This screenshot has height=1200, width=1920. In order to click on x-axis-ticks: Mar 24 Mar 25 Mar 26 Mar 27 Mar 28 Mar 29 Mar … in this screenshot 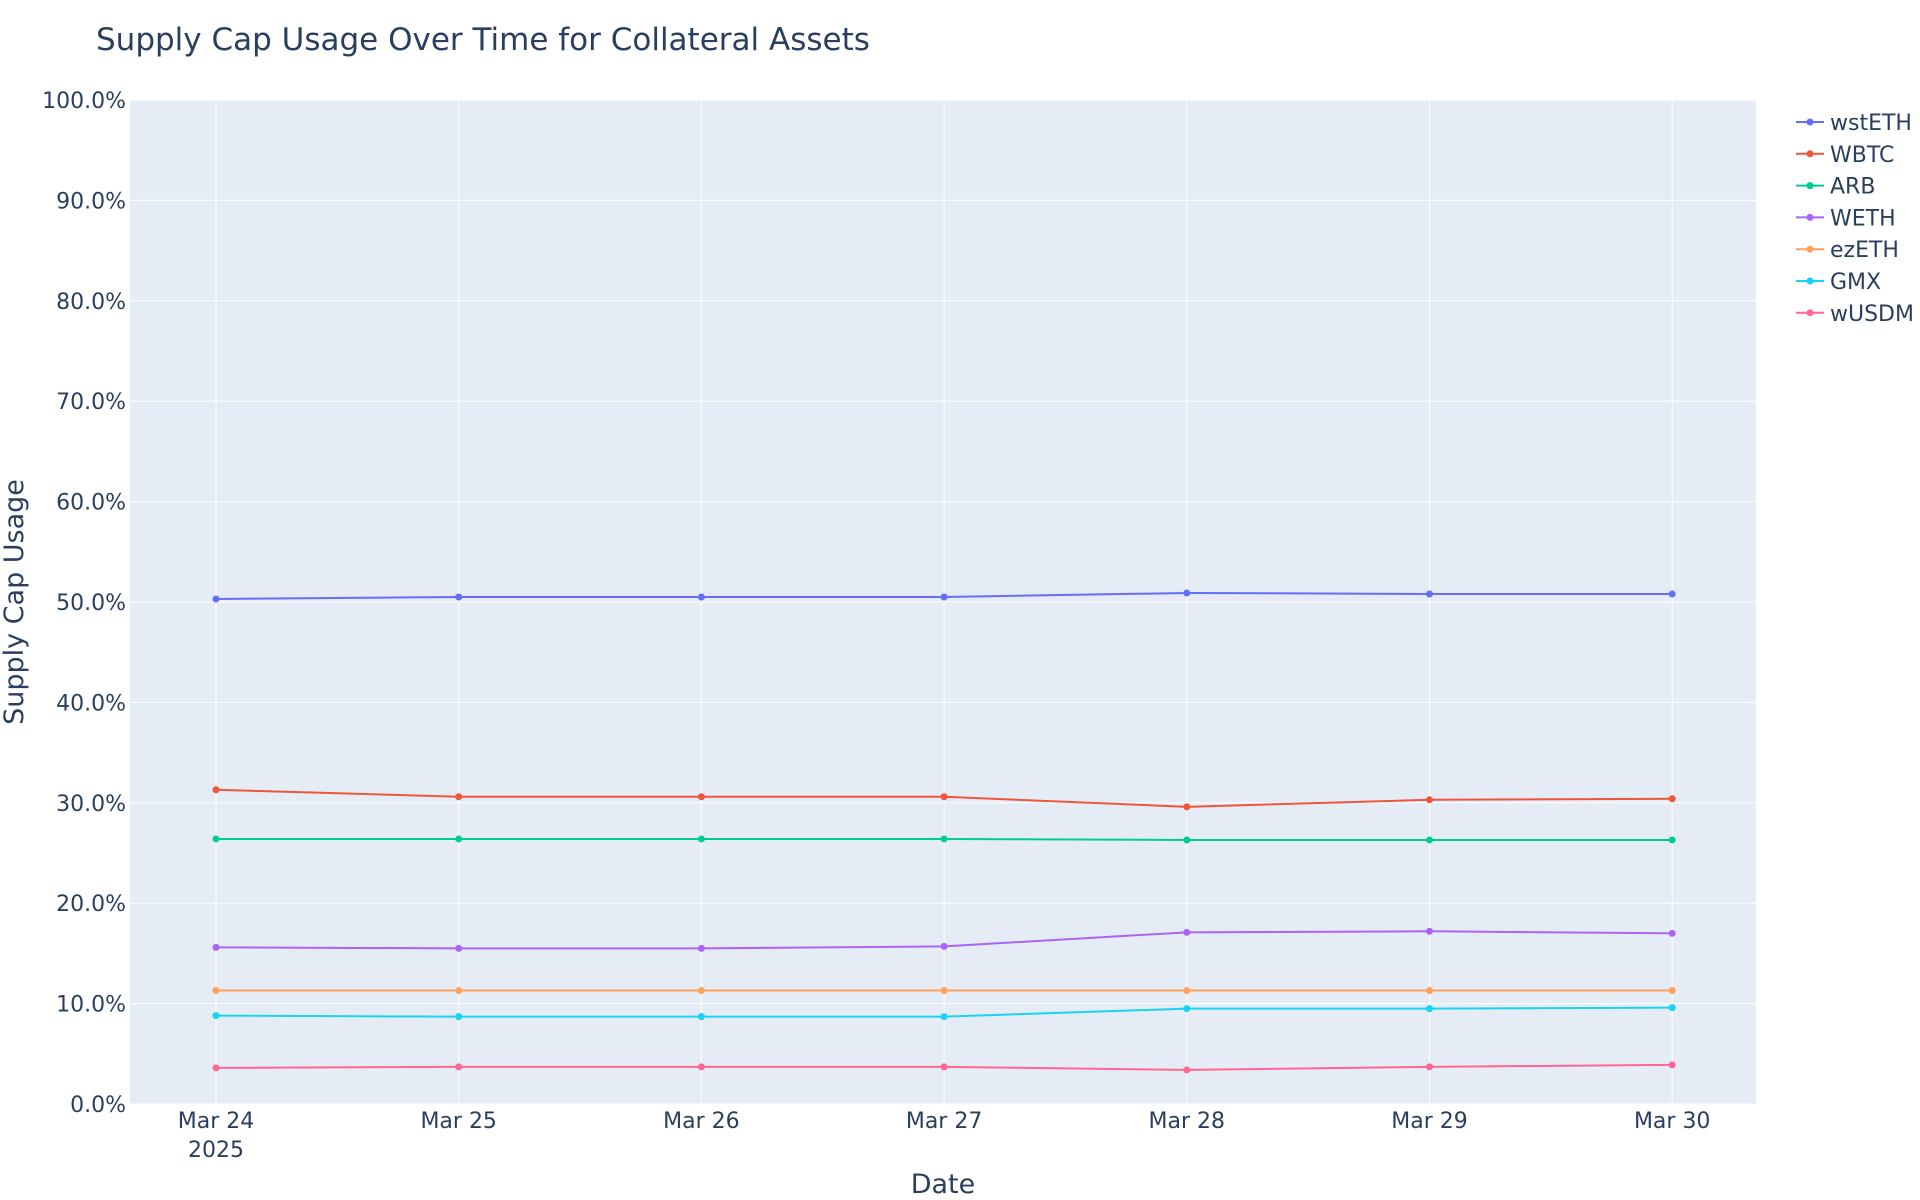, I will do `click(944, 1136)`.